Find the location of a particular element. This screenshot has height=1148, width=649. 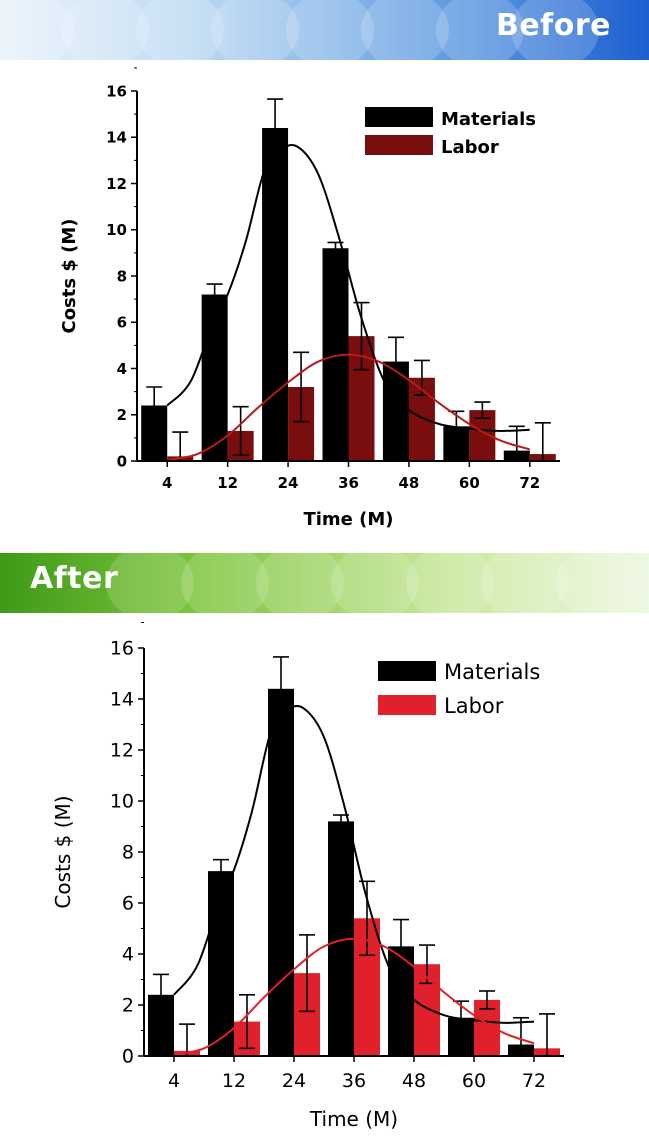

before-banner: Before is located at coordinates (324, 30).